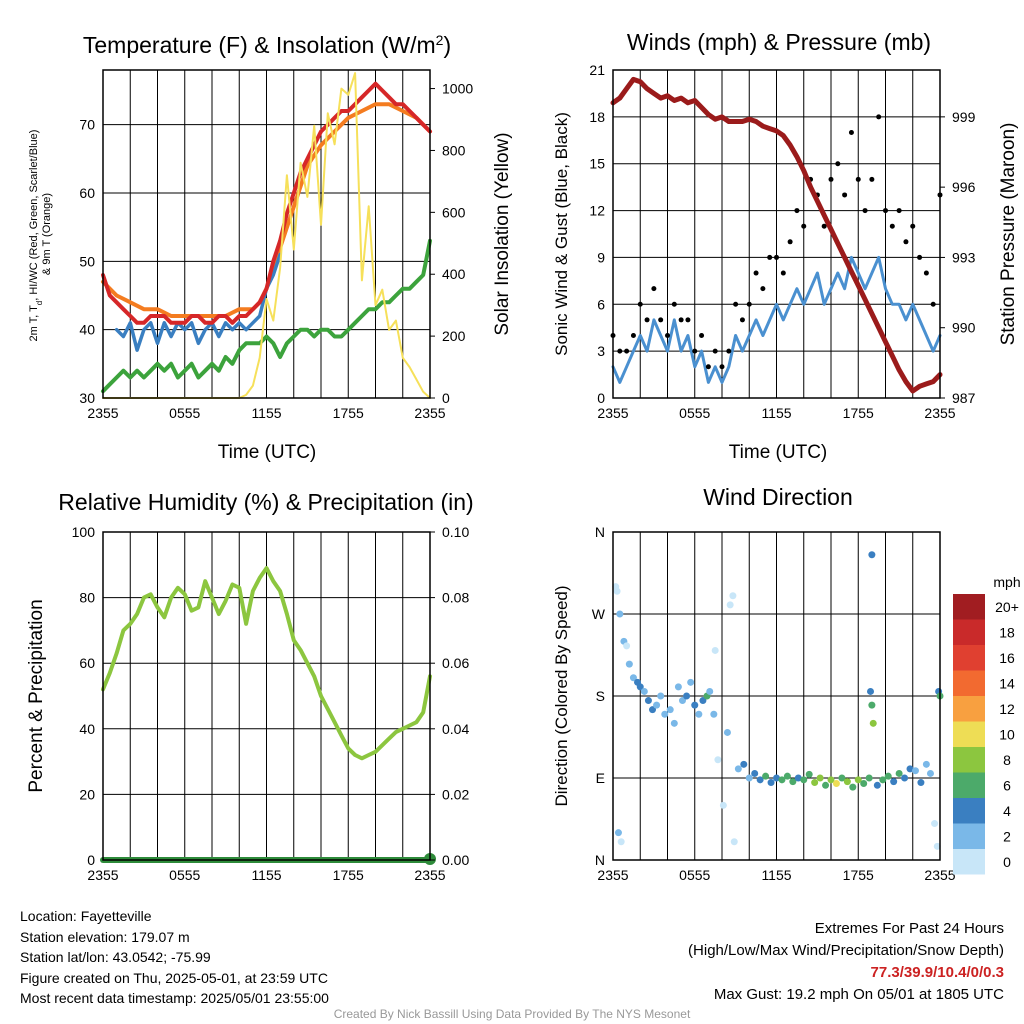  I want to click on y-tick-label: S, so click(600, 696).